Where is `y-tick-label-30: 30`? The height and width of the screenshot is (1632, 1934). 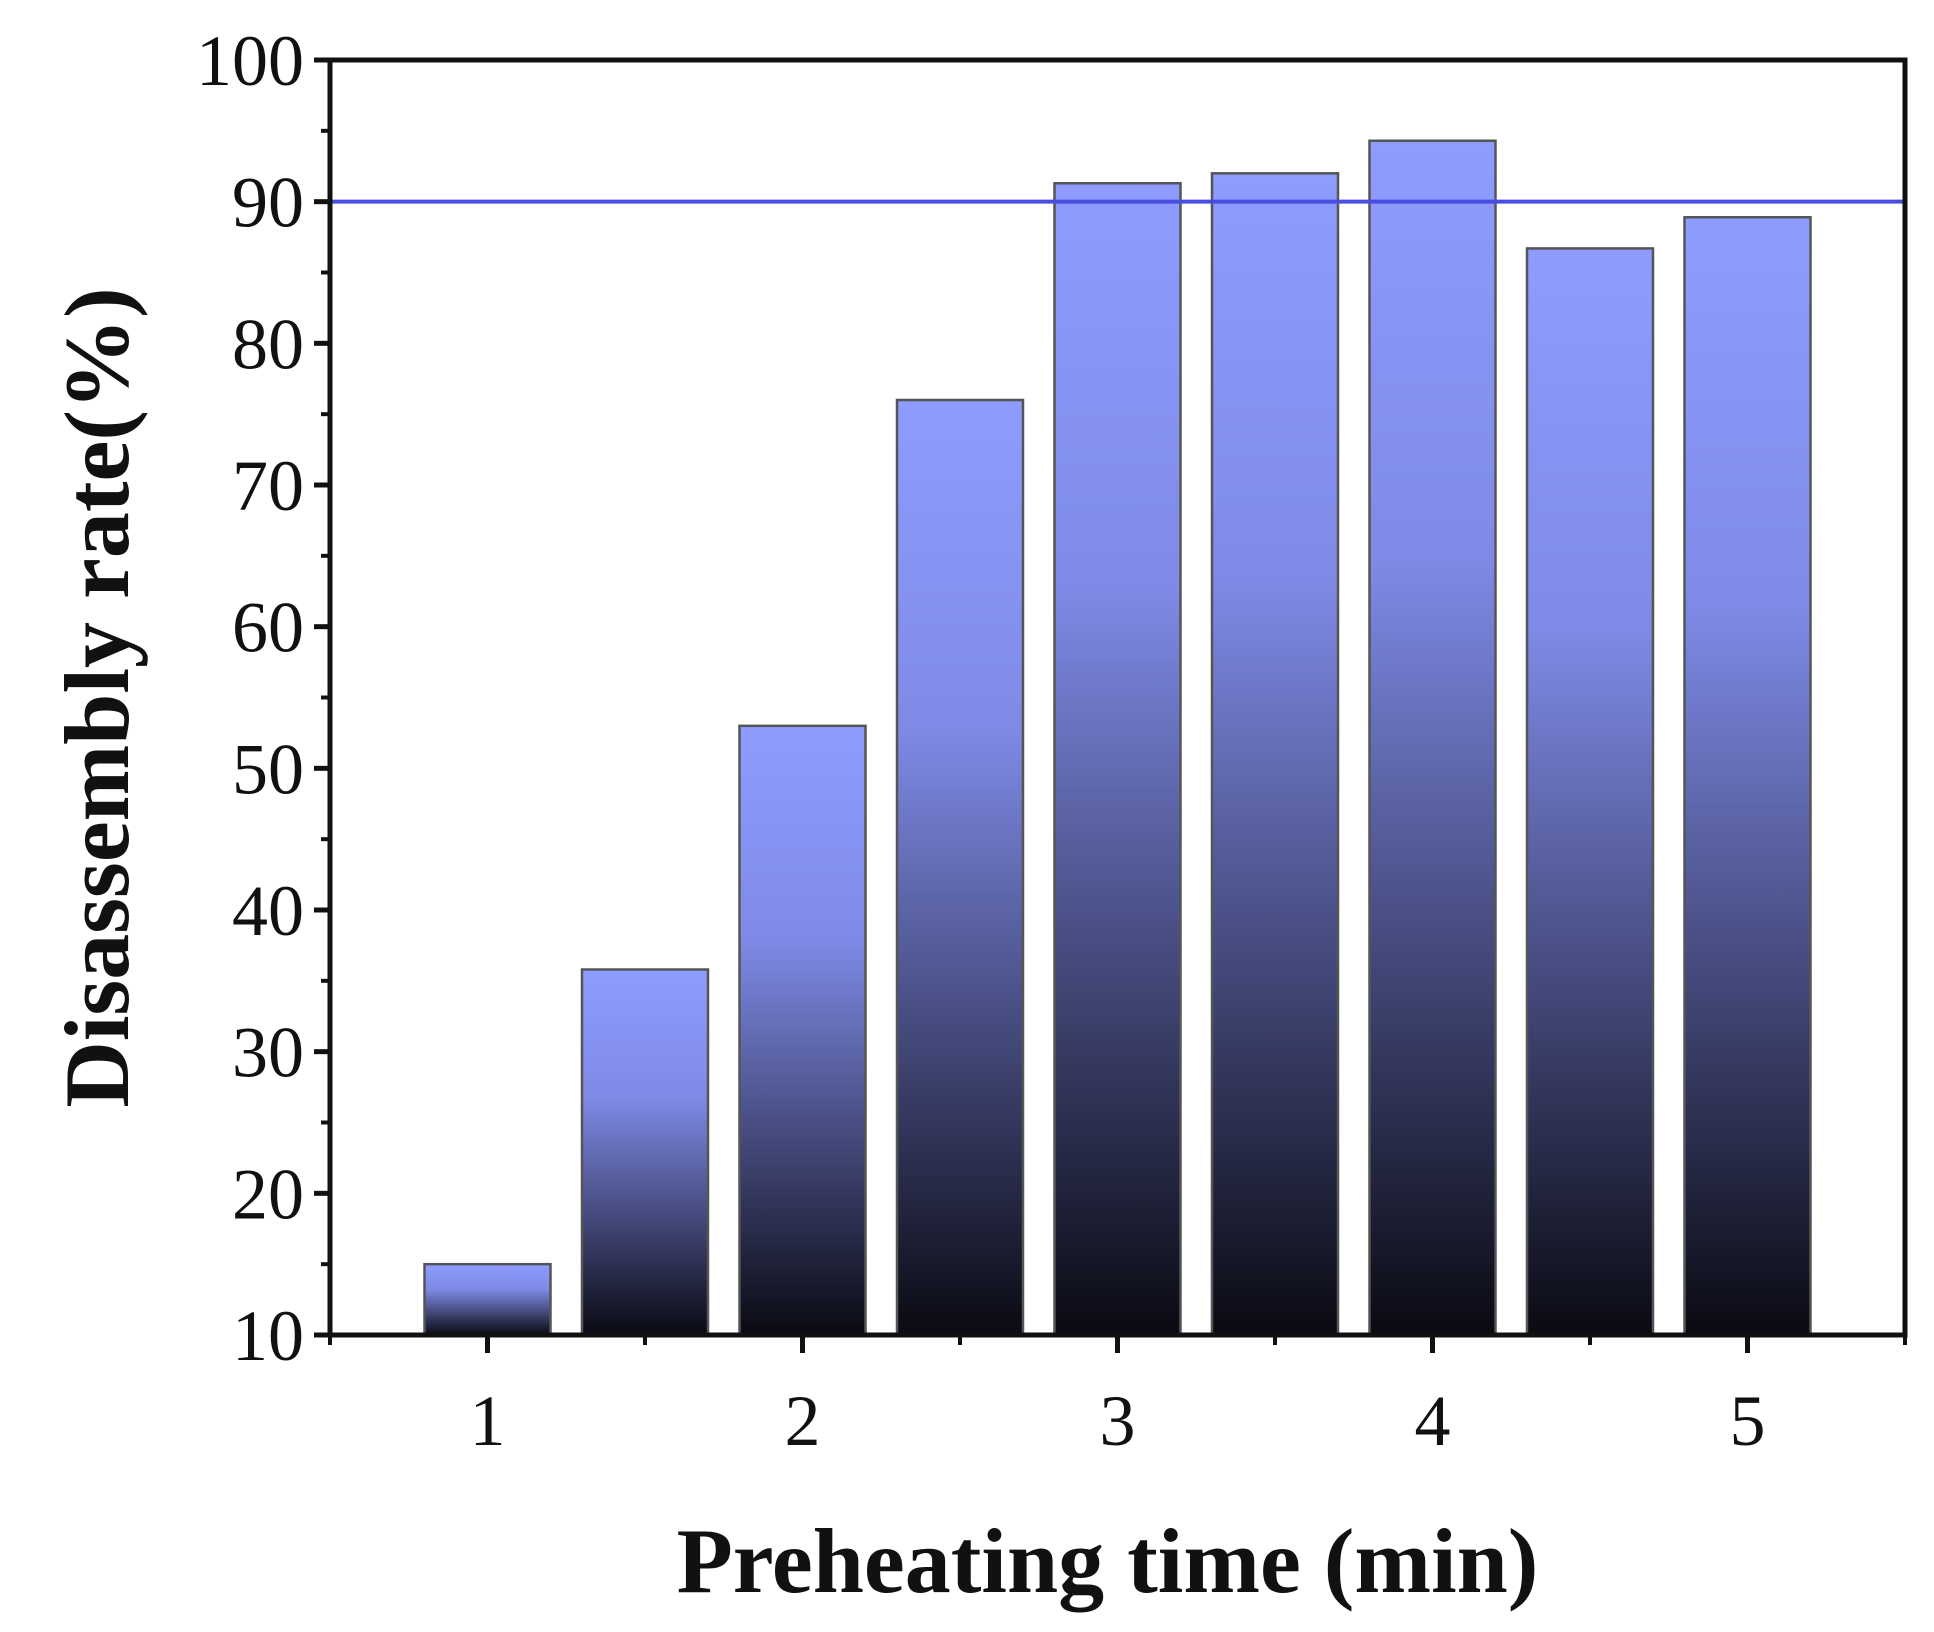 y-tick-label-30: 30 is located at coordinates (268, 1053).